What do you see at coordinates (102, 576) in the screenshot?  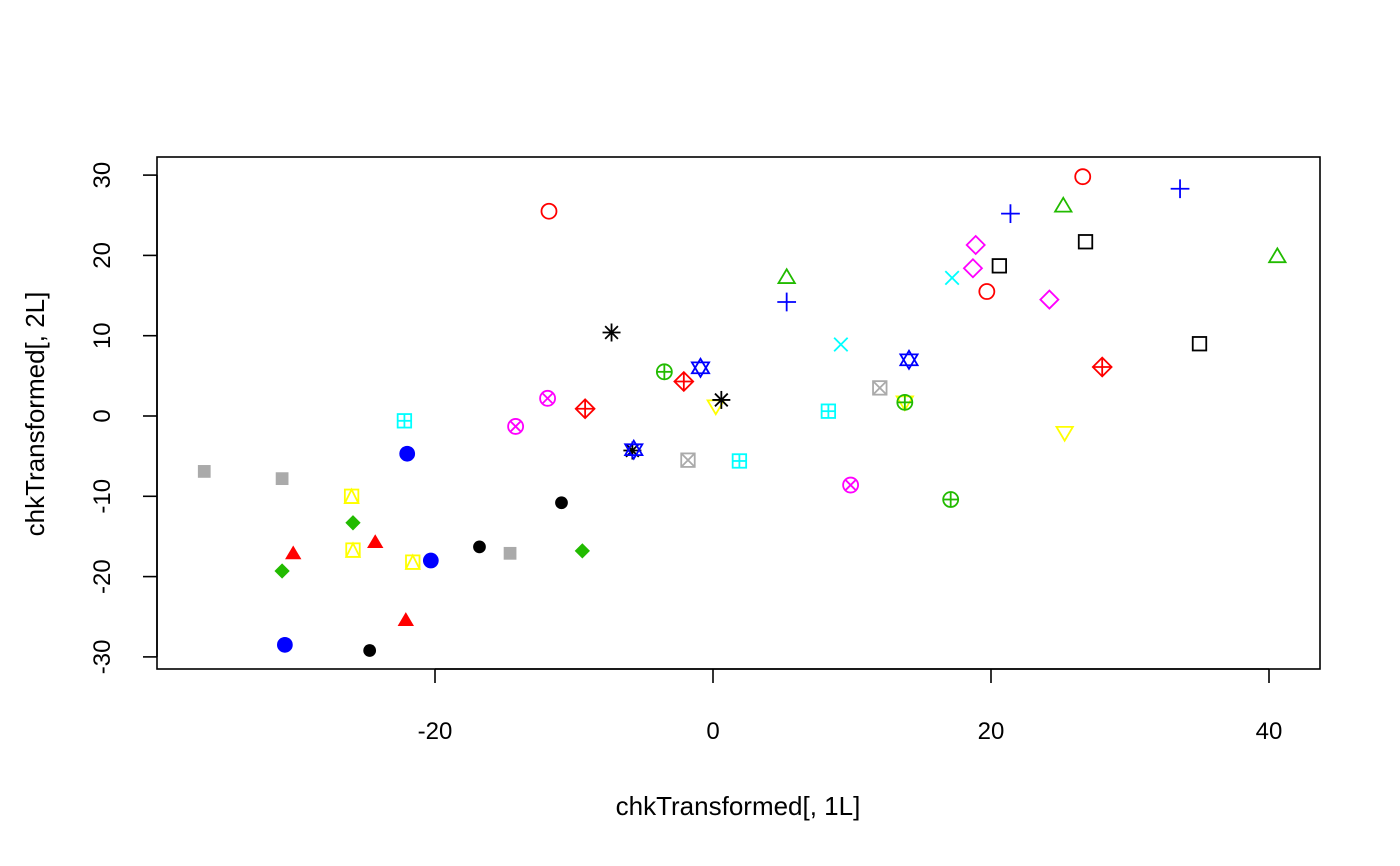 I see `y-tick-label: -20` at bounding box center [102, 576].